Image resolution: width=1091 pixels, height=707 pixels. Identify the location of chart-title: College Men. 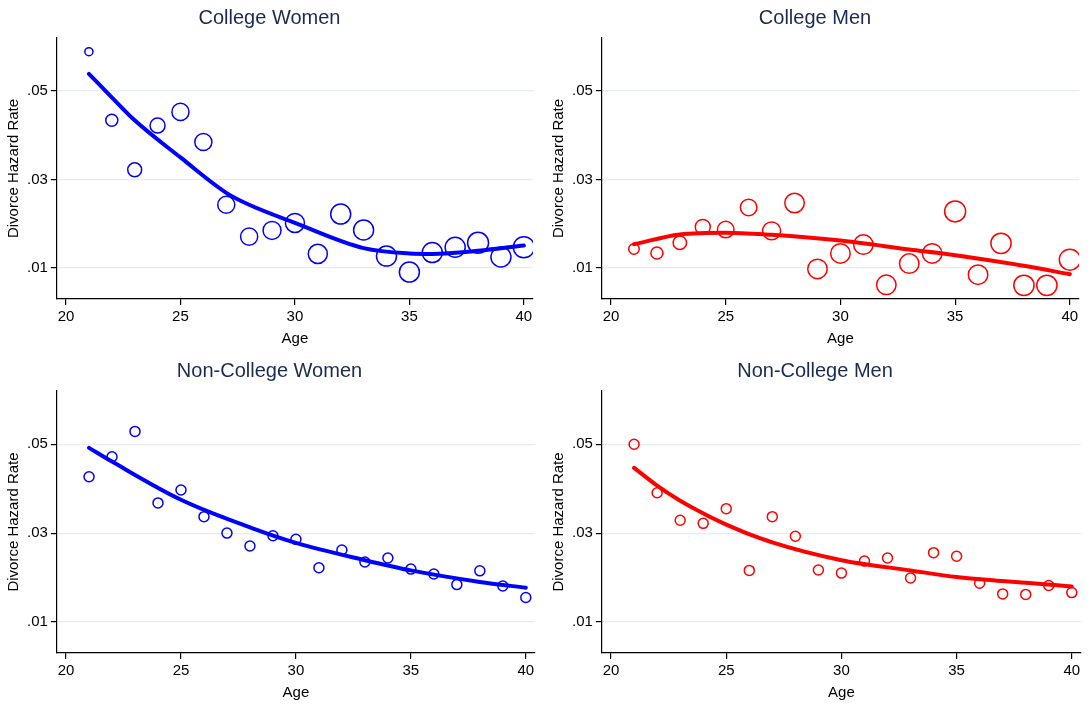
(815, 16).